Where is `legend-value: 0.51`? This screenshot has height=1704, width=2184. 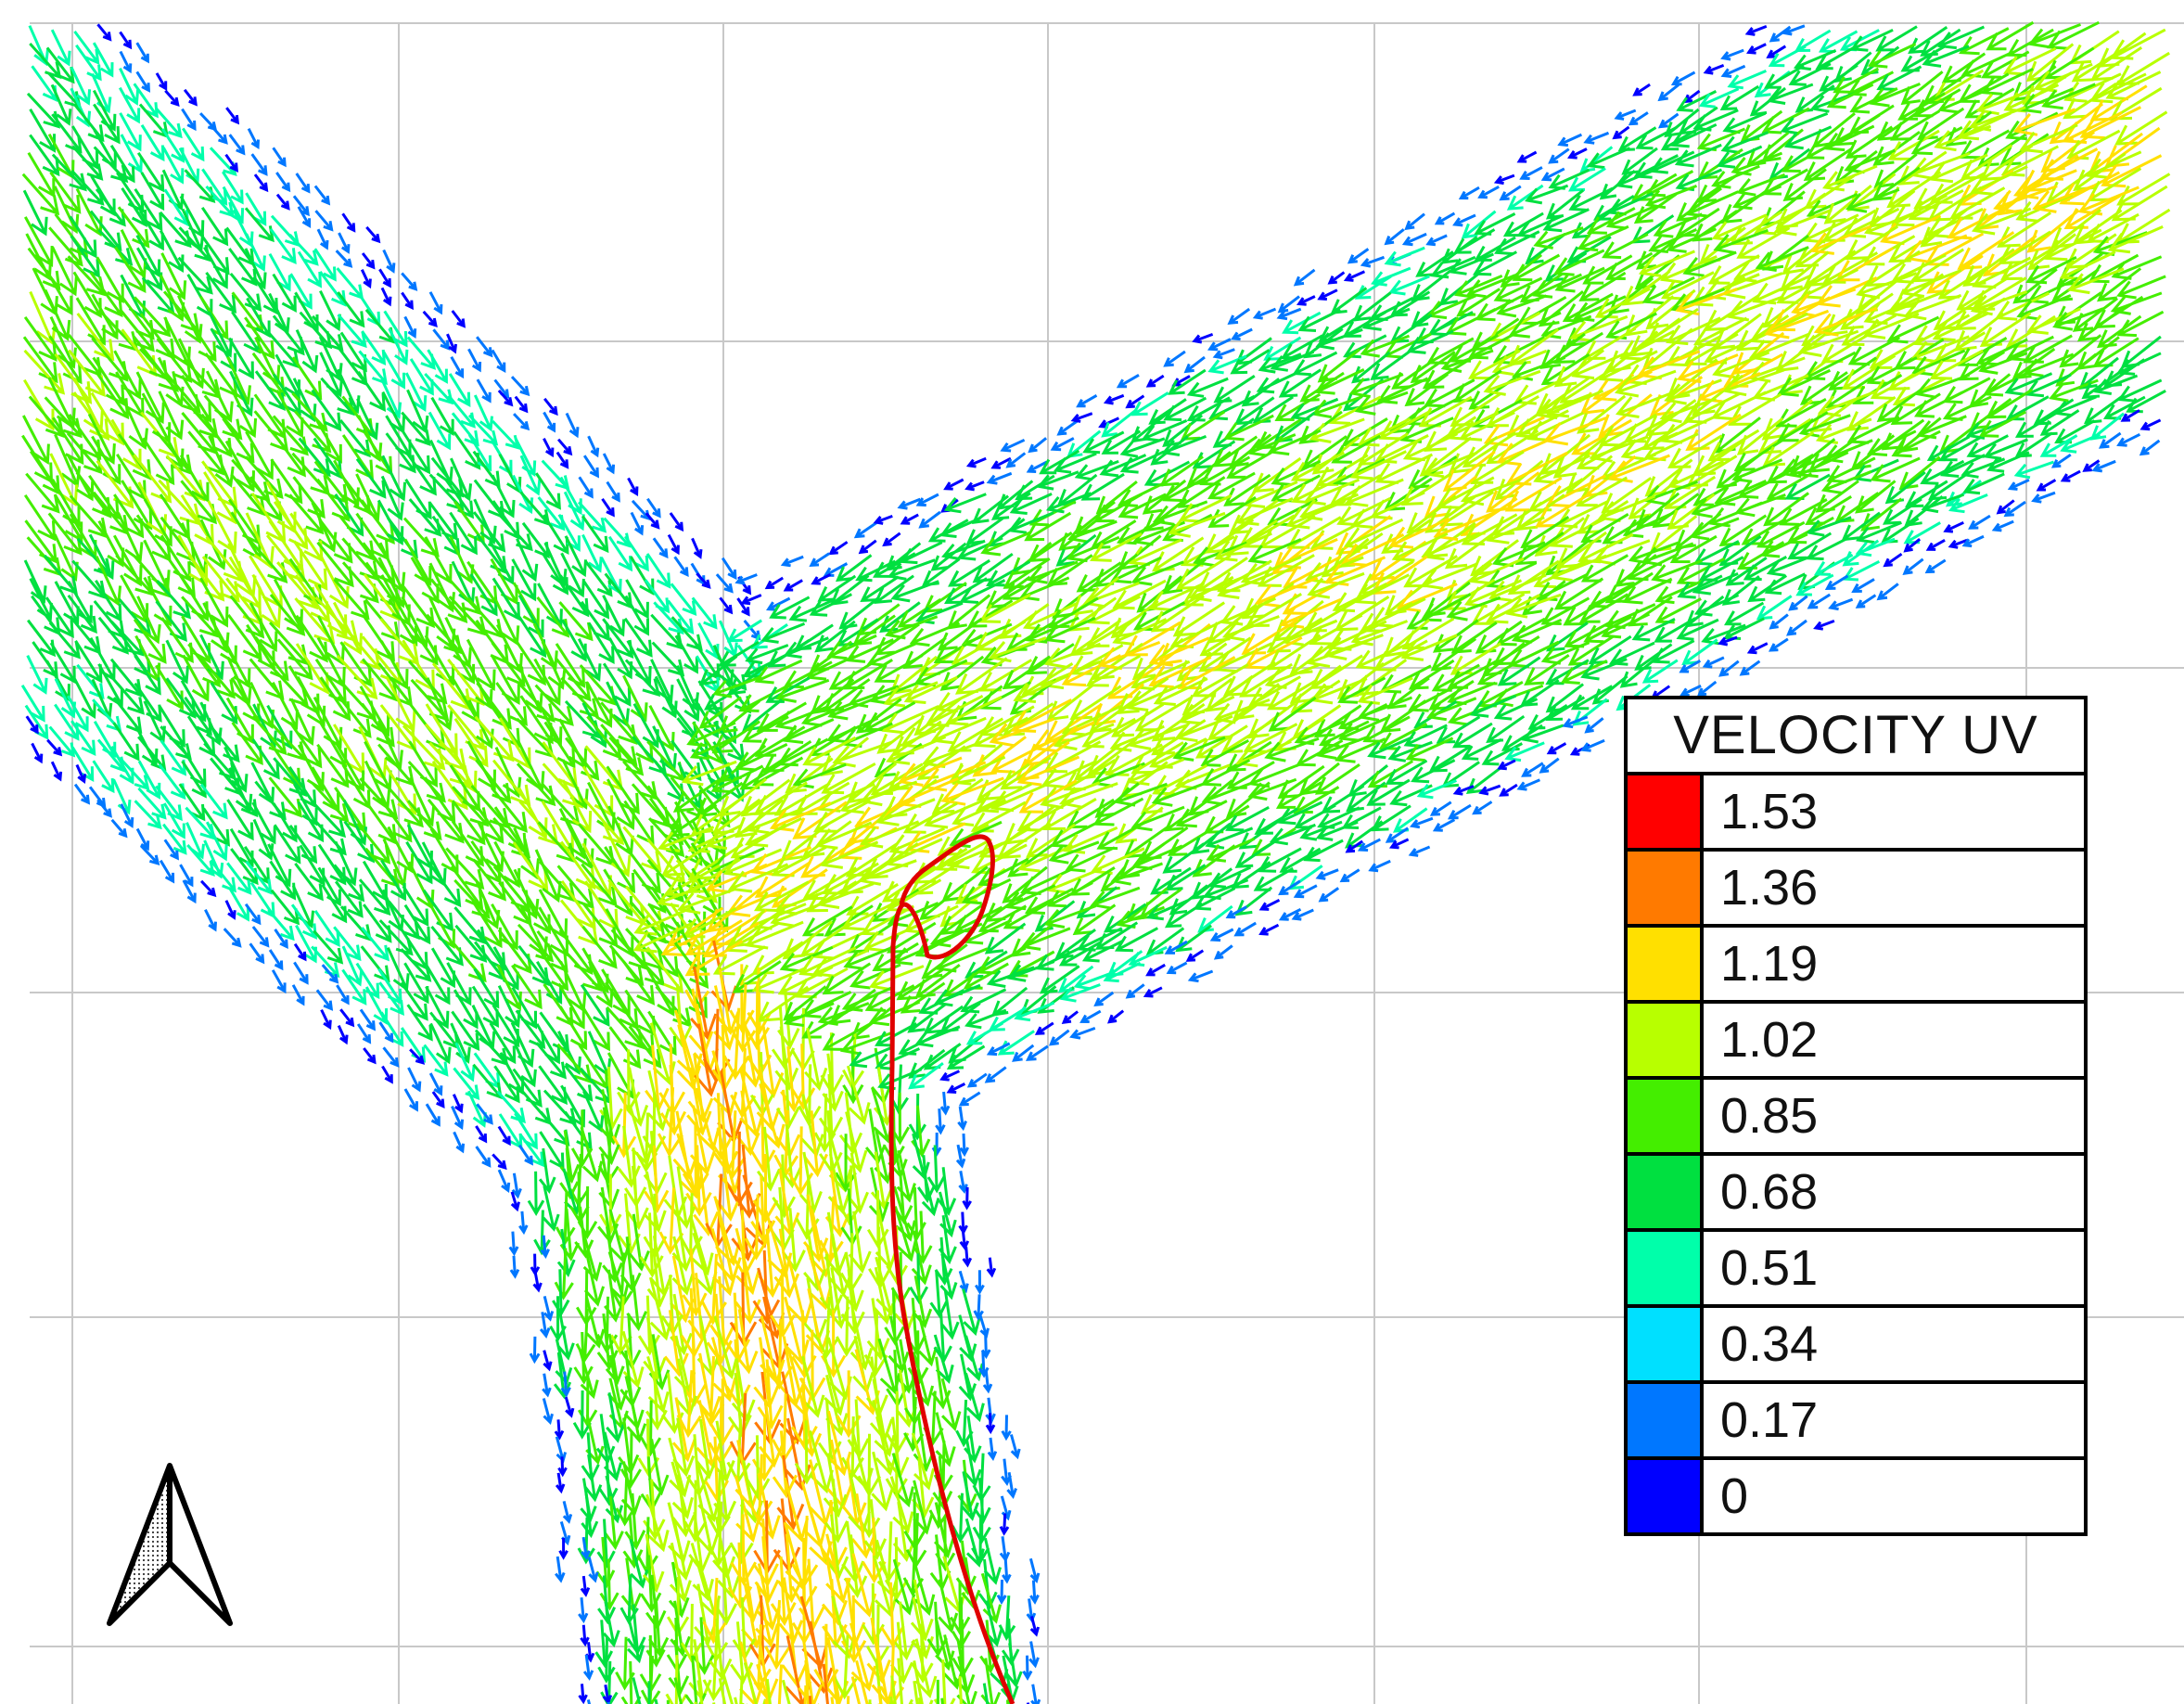 legend-value: 0.51 is located at coordinates (1769, 1268).